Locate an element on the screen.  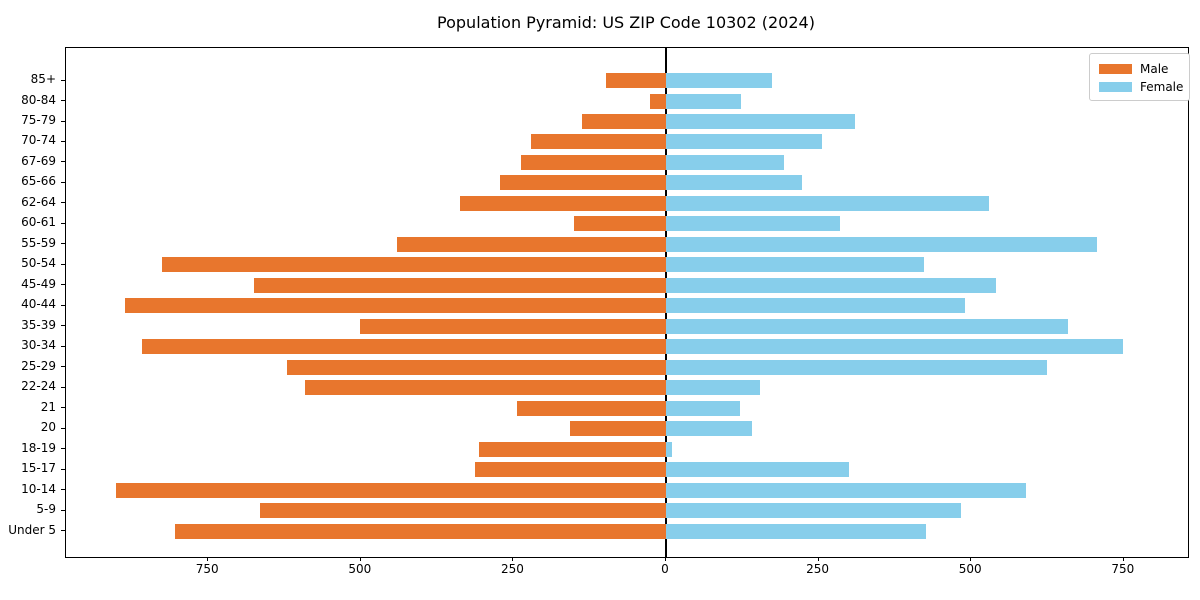
legend: Male Female is located at coordinates (1139, 77).